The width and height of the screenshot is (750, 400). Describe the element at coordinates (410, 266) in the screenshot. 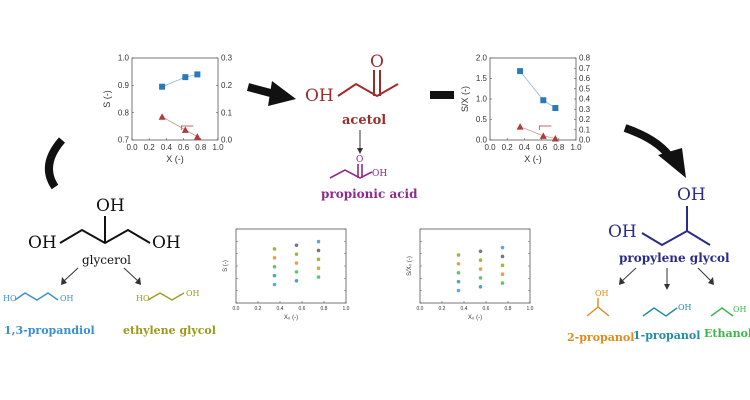

I see `y-axis-label: S/X₀ (-)` at that location.